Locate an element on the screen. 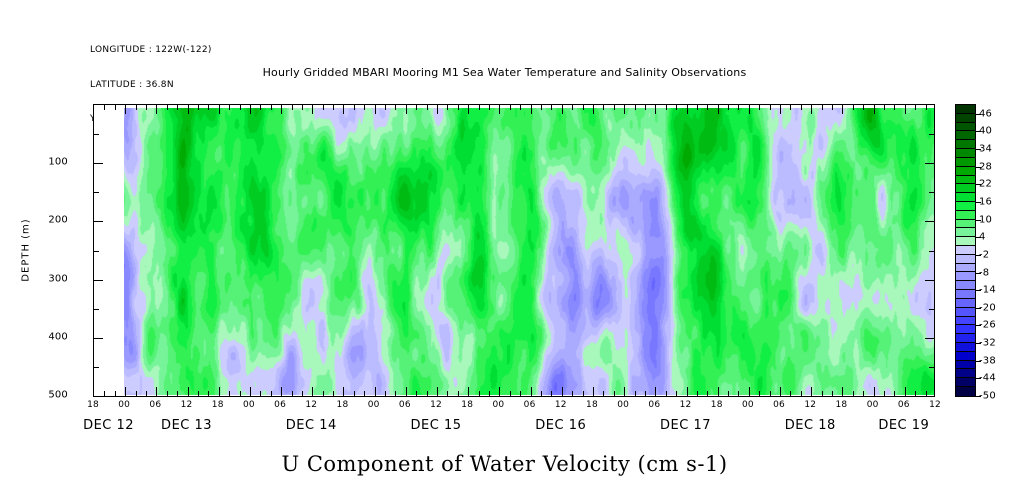 Image resolution: width=1009 pixels, height=504 pixels. colorbar-tick-label: -8 is located at coordinates (984, 273).